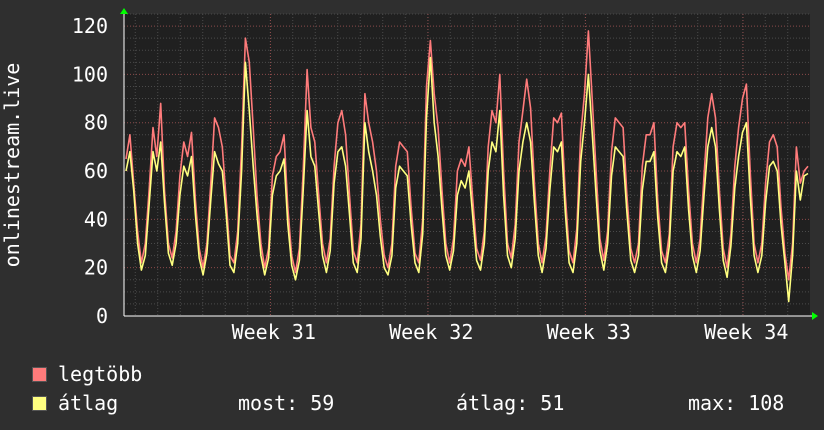  Describe the element at coordinates (736, 403) in the screenshot. I see `stat-max: max: 108` at that location.